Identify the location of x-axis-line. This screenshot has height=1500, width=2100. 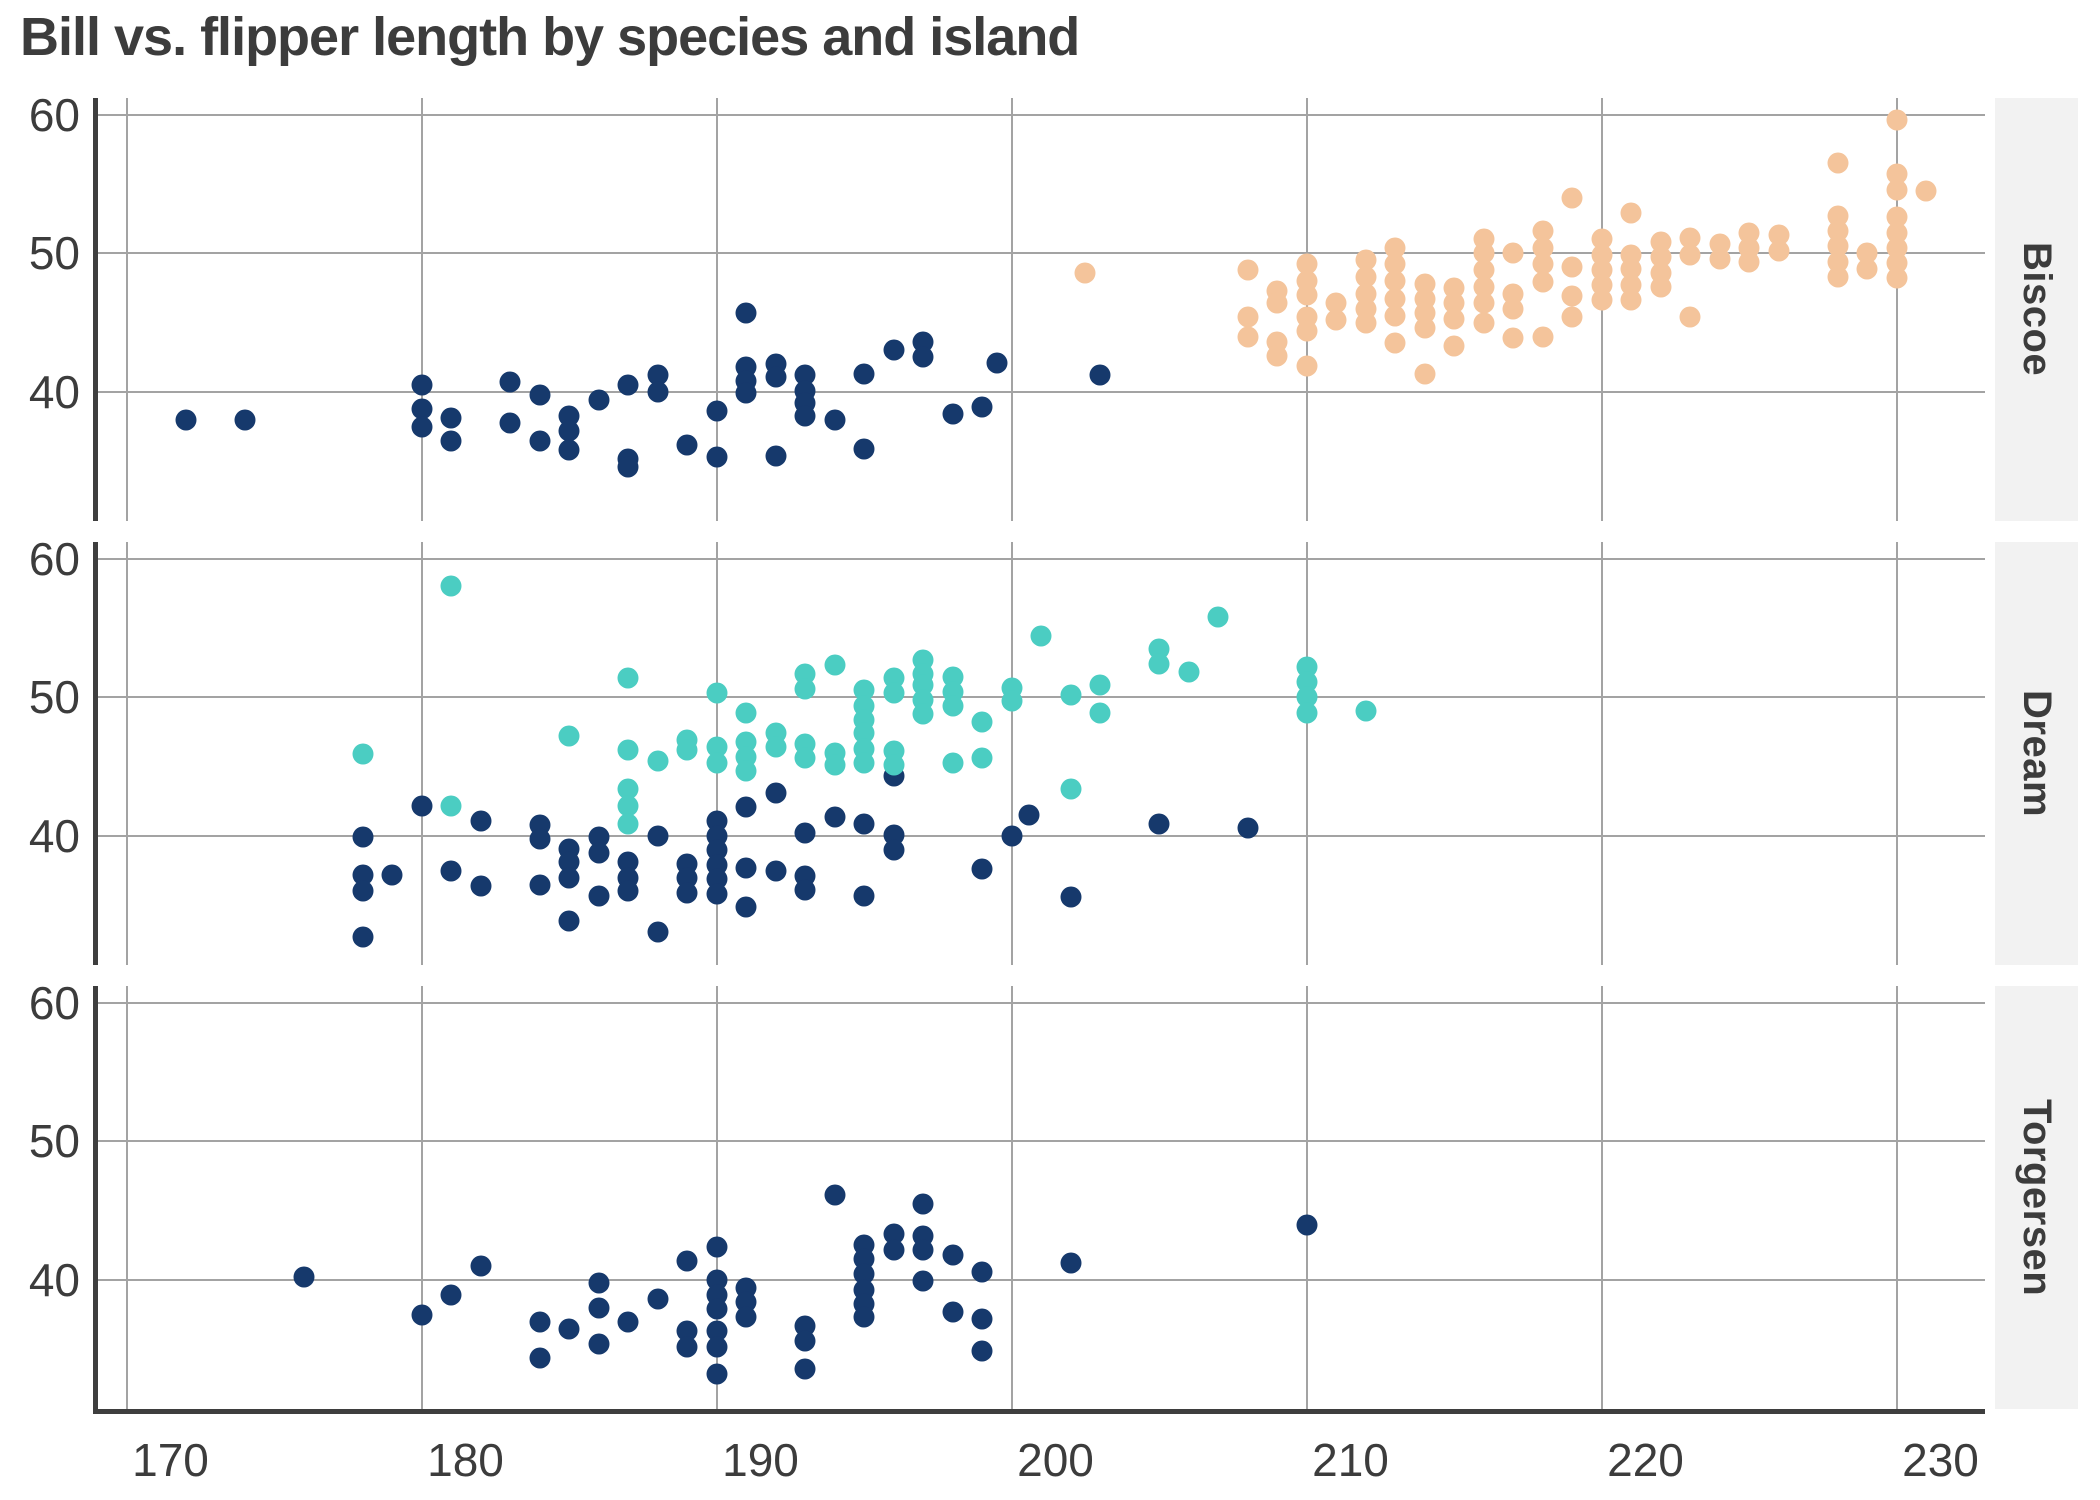
(1039, 1411).